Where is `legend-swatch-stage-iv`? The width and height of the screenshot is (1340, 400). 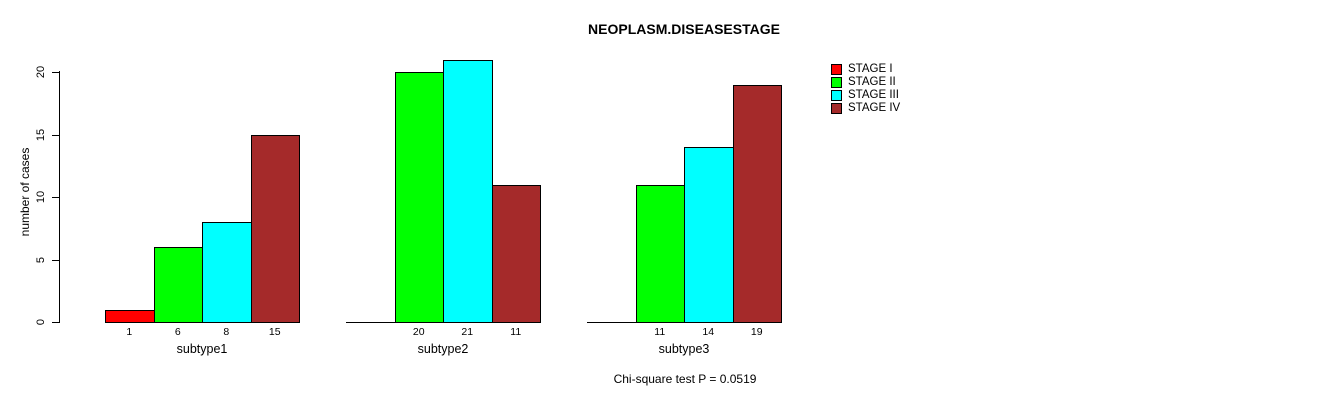
legend-swatch-stage-iv is located at coordinates (836, 108).